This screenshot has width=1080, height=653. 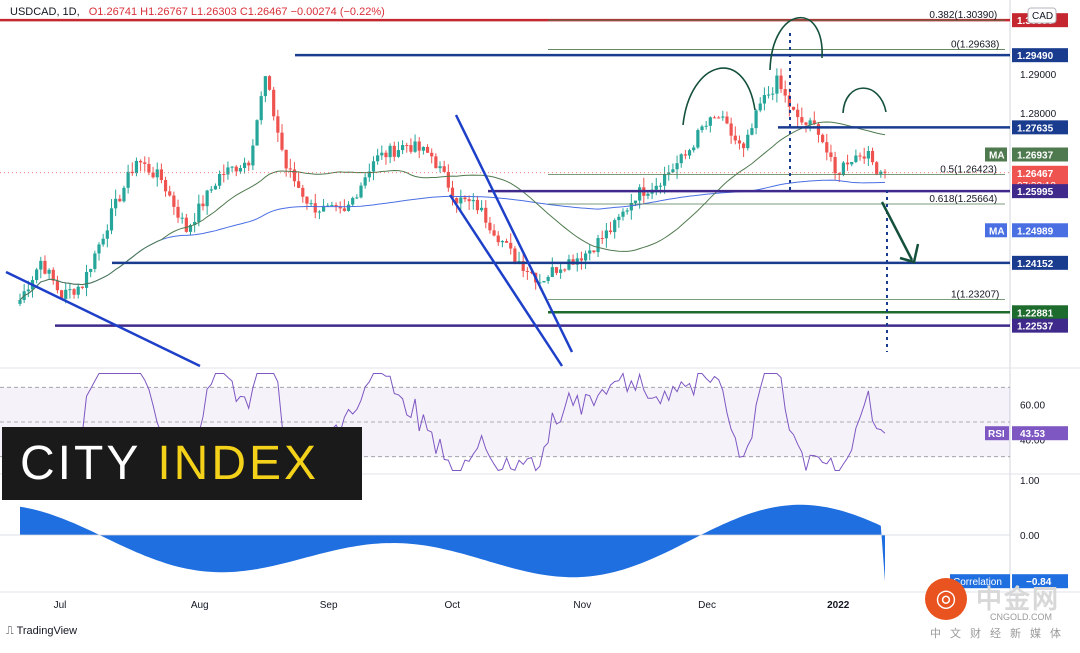 I want to click on rsi-tag-label: RSI, so click(x=996, y=434).